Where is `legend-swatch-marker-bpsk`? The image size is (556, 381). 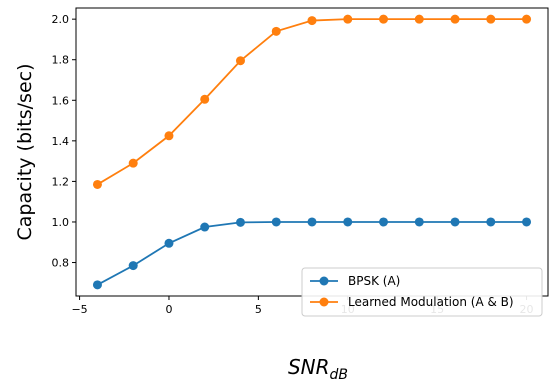
legend-swatch-marker-bpsk is located at coordinates (324, 281).